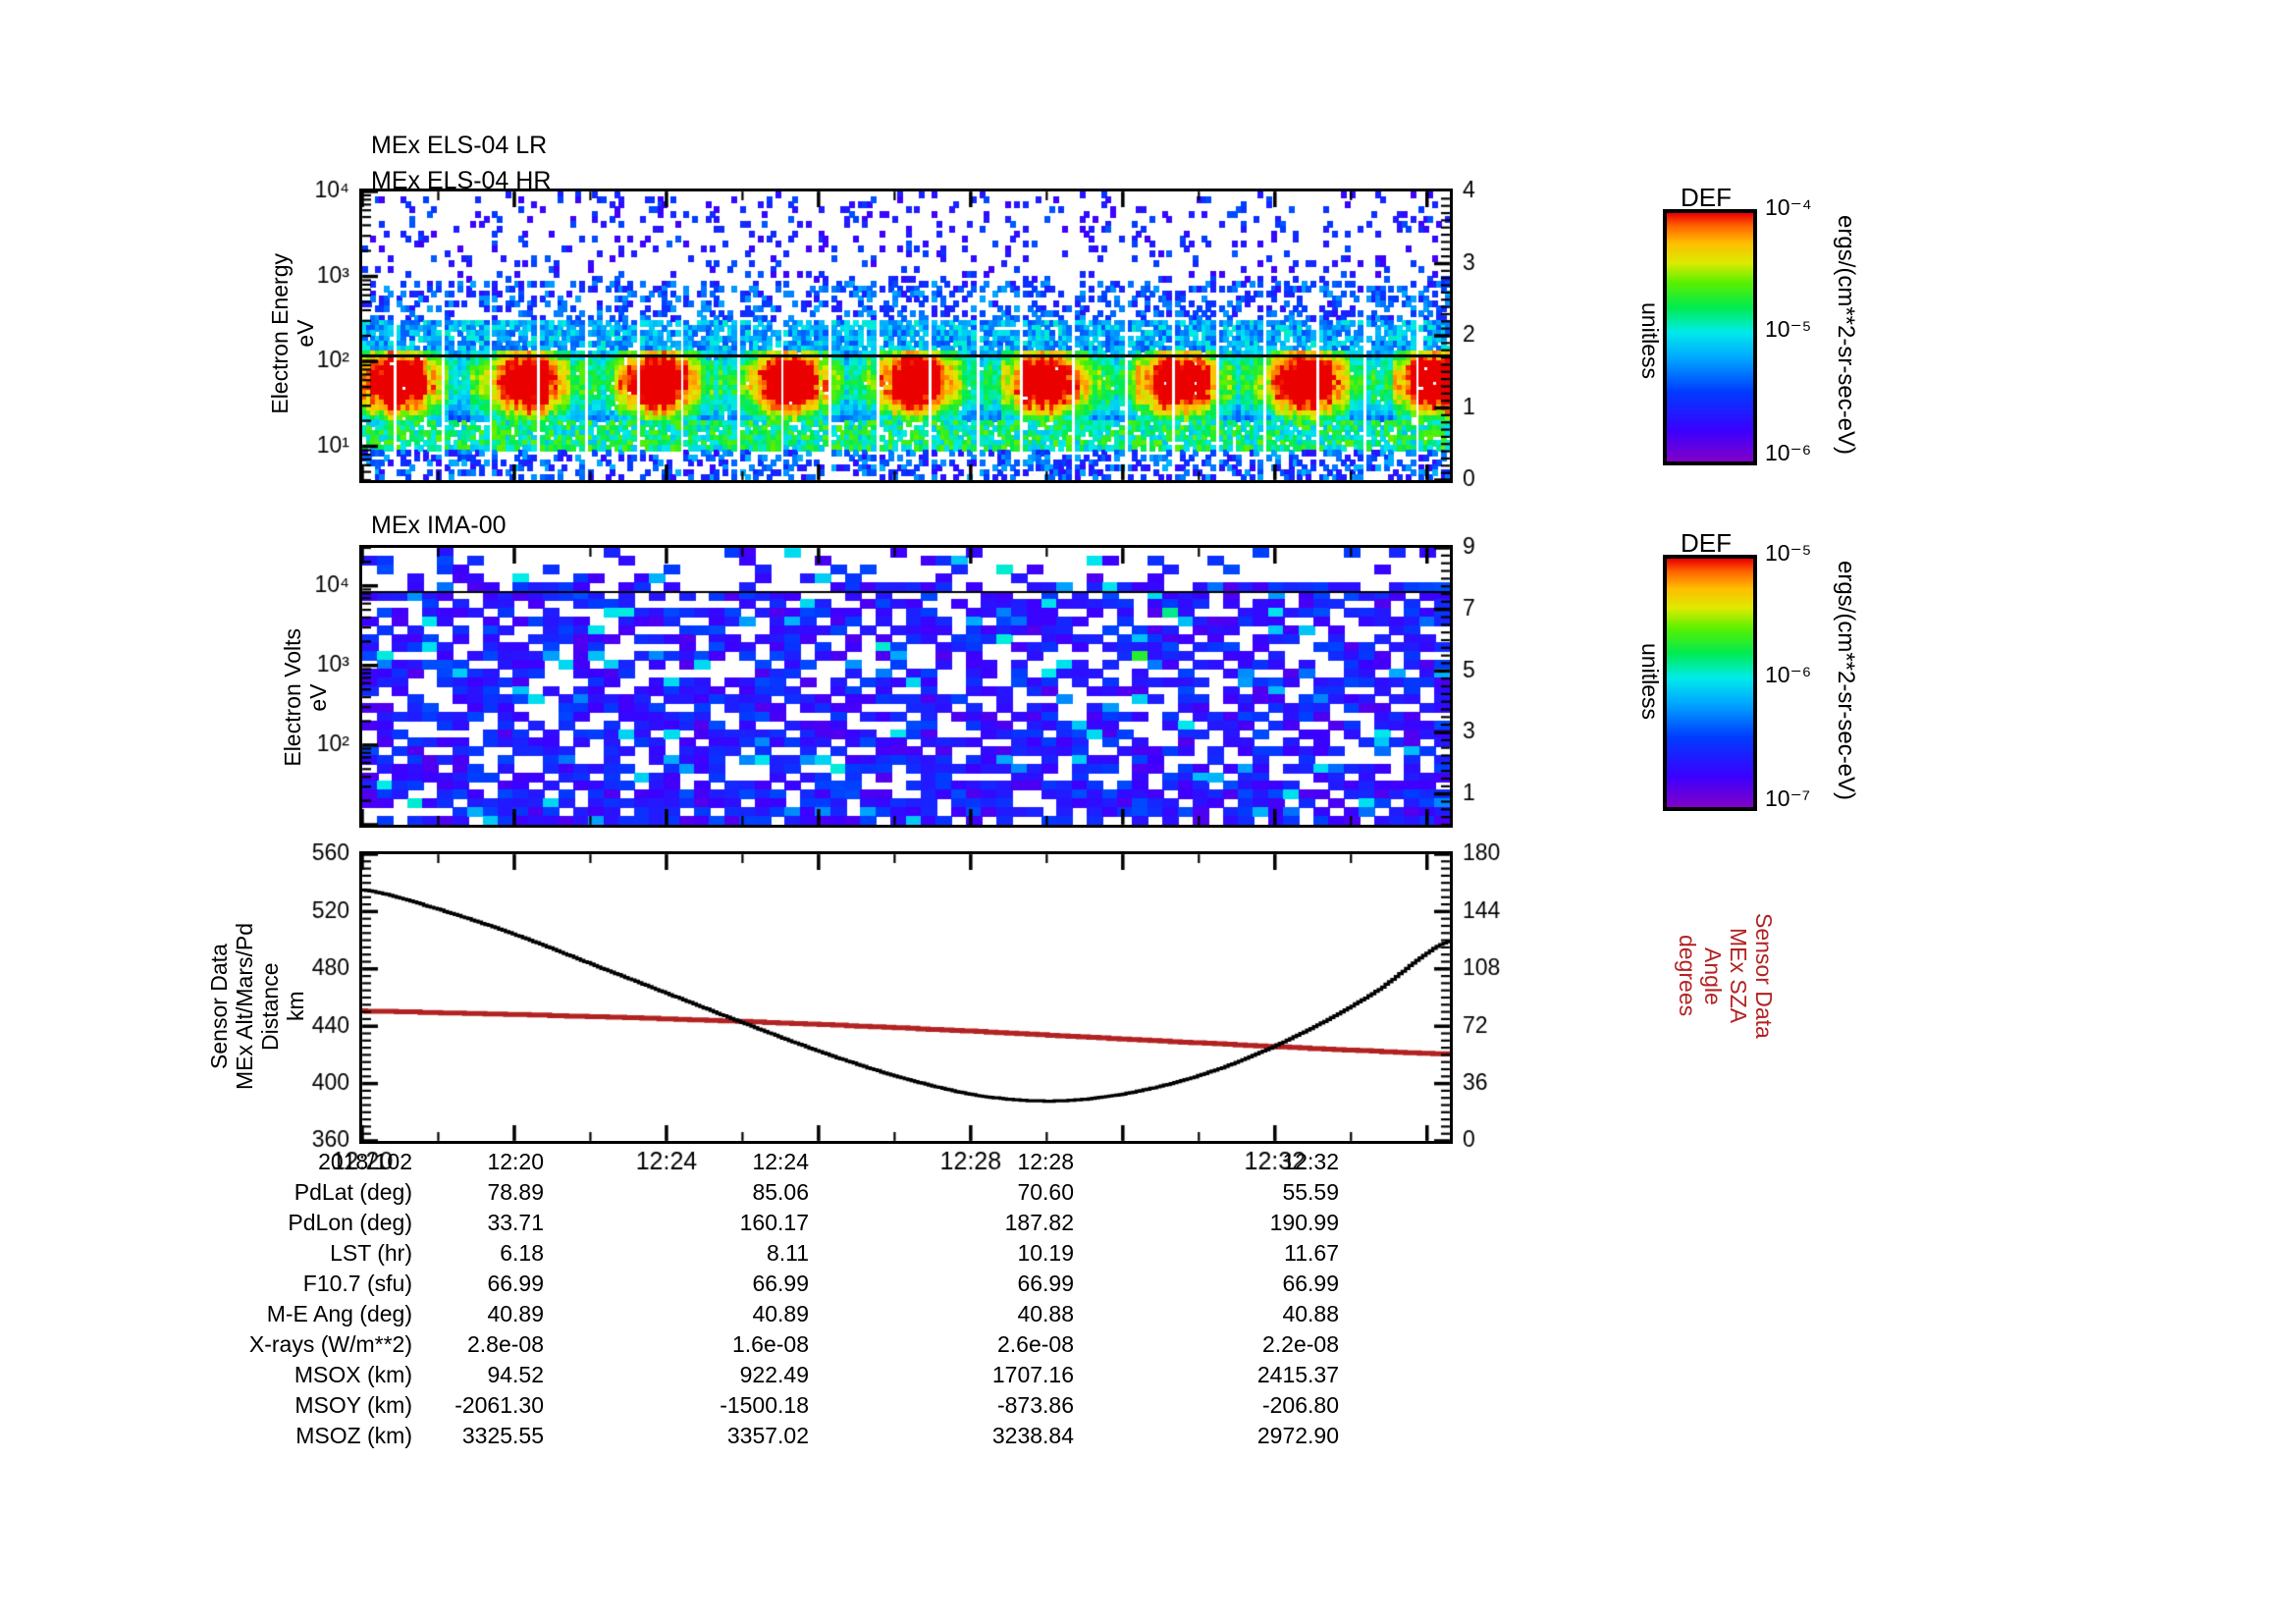  I want to click on table-row: MSOZ (km) 3325.55 3357.02 3238.84 2972.90, so click(763, 1436).